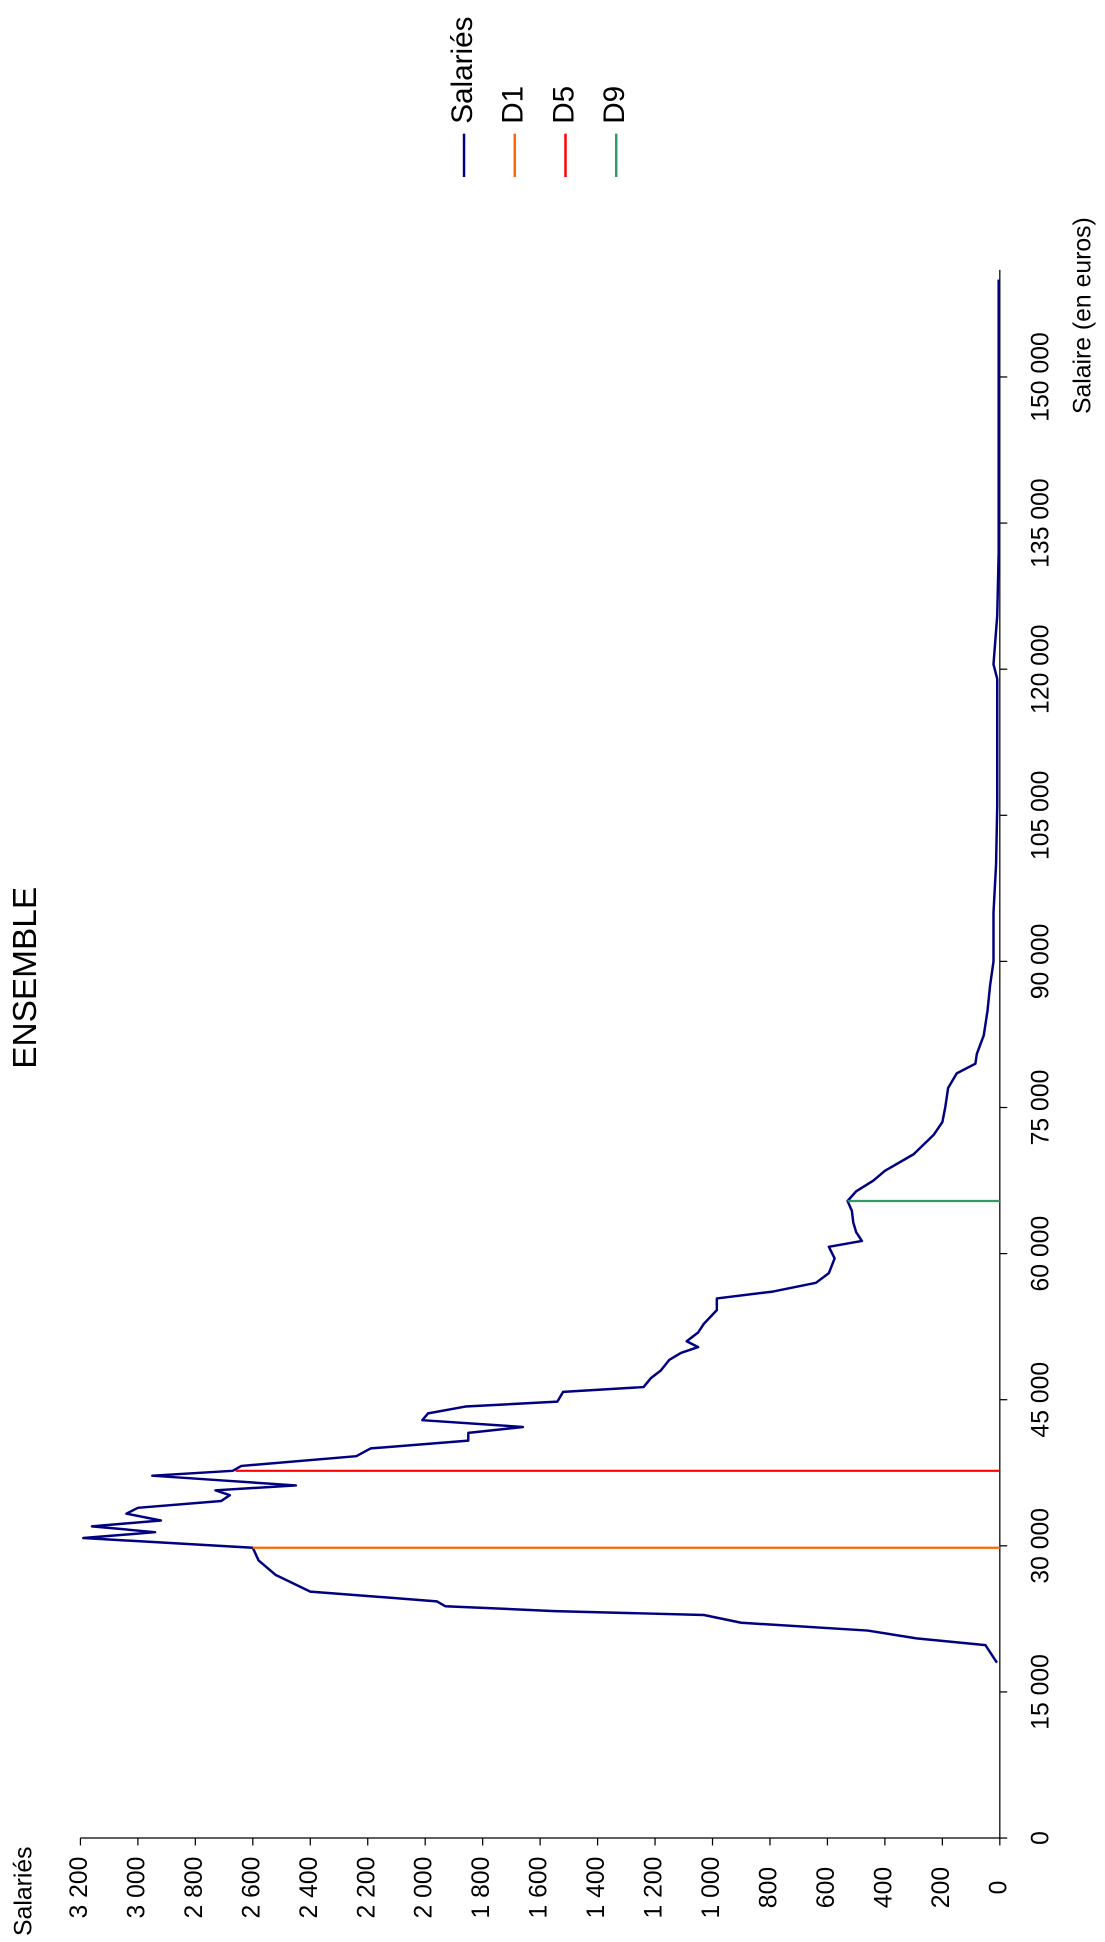  What do you see at coordinates (883, 1887) in the screenshot?
I see `y-tick-label: 400` at bounding box center [883, 1887].